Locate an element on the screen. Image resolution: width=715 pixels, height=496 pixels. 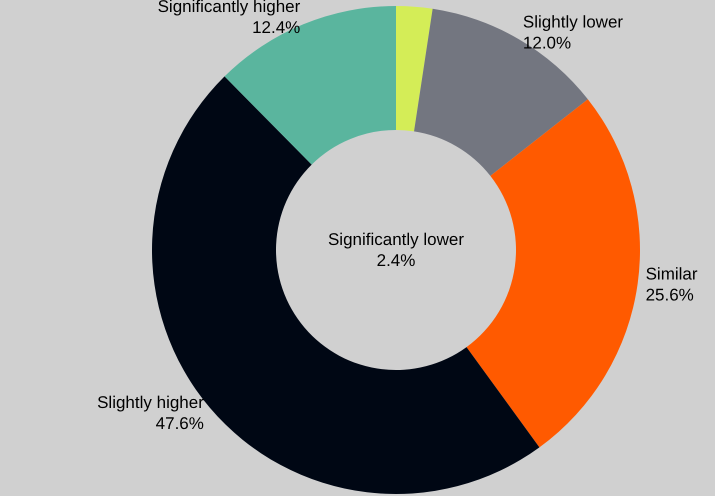
data-label: 2.4% is located at coordinates (396, 260).